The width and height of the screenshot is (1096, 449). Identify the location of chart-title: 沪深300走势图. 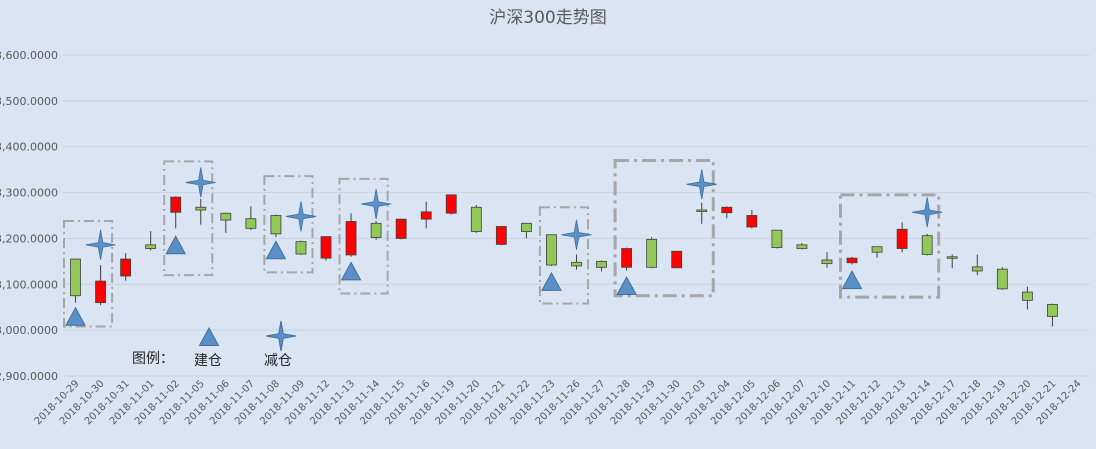
(547, 18).